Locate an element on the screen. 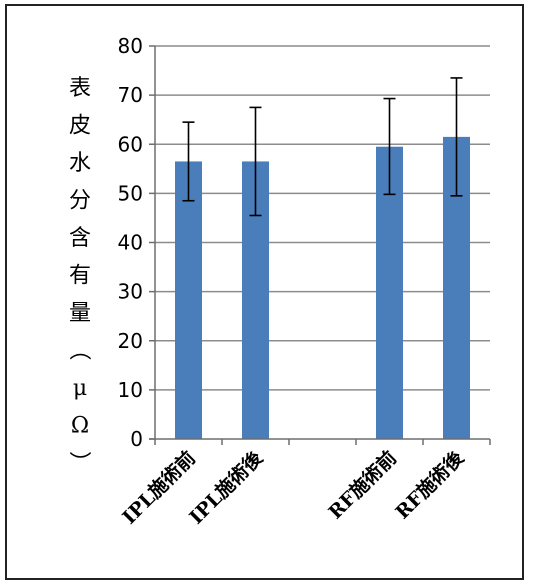 Image resolution: width=533 pixels, height=587 pixels. y-tick-label-10: 10 is located at coordinates (130, 390).